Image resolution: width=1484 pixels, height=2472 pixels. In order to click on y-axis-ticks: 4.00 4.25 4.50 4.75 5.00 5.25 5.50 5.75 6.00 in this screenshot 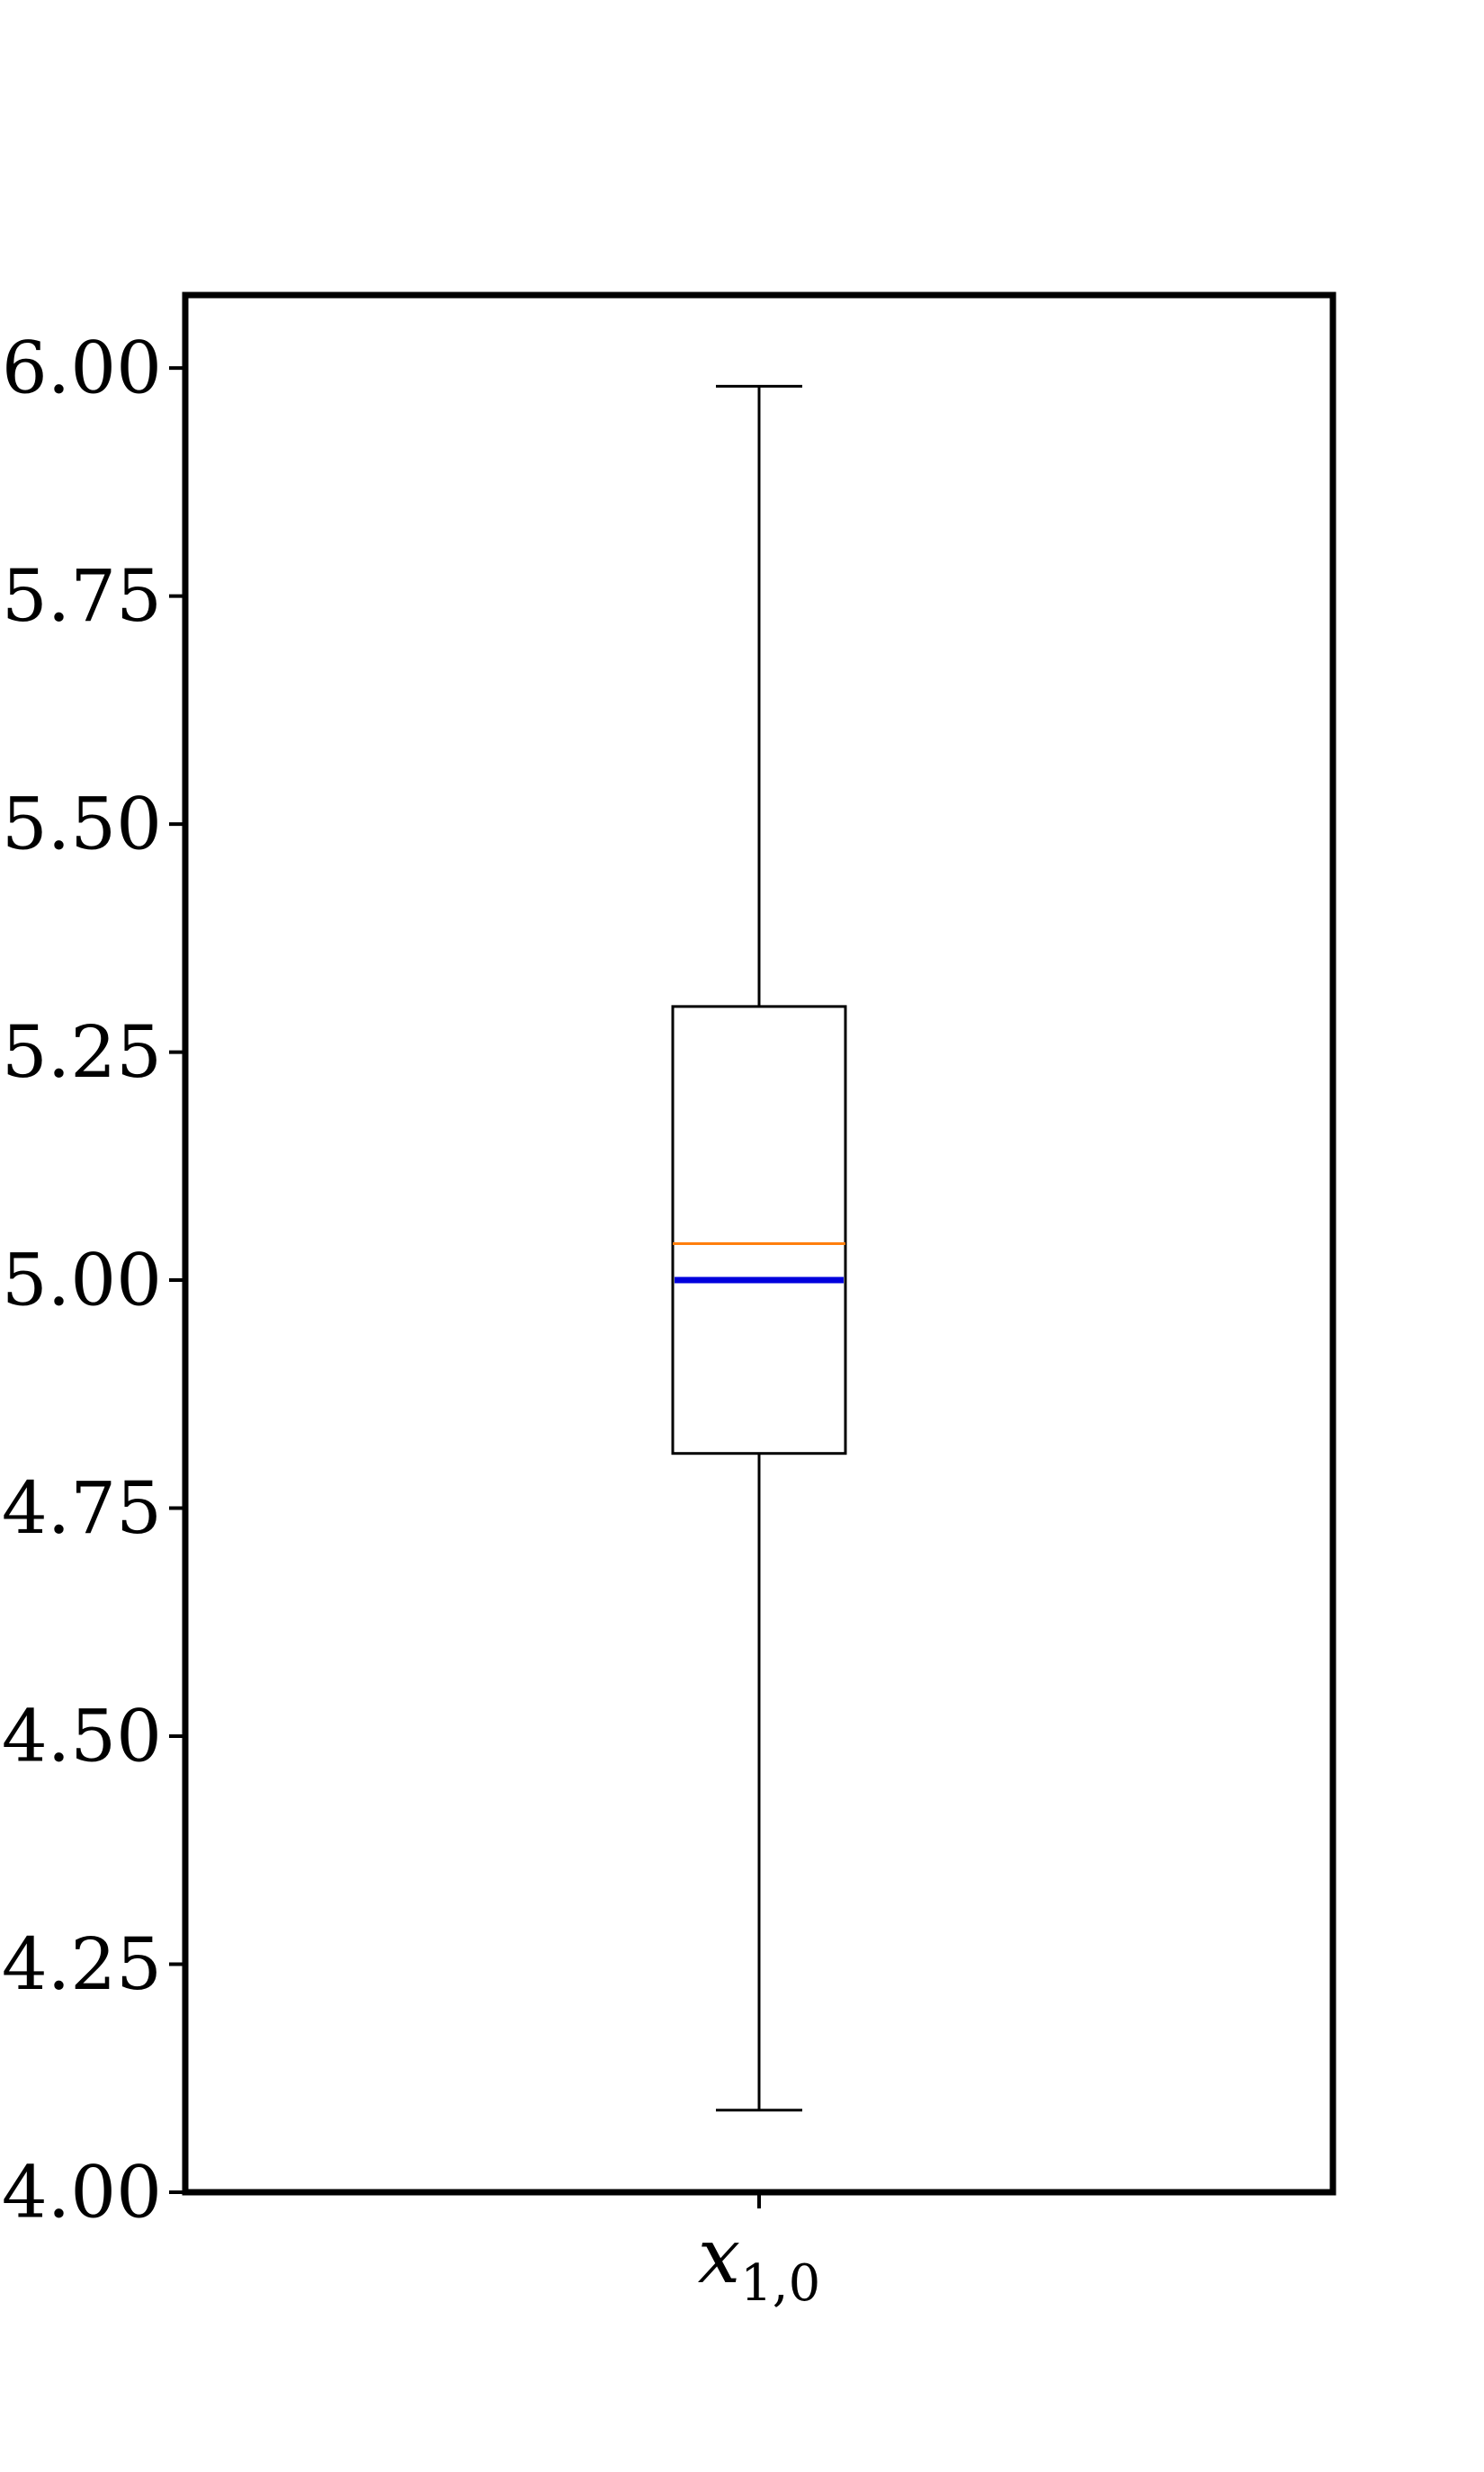, I will do `click(93, 1281)`.